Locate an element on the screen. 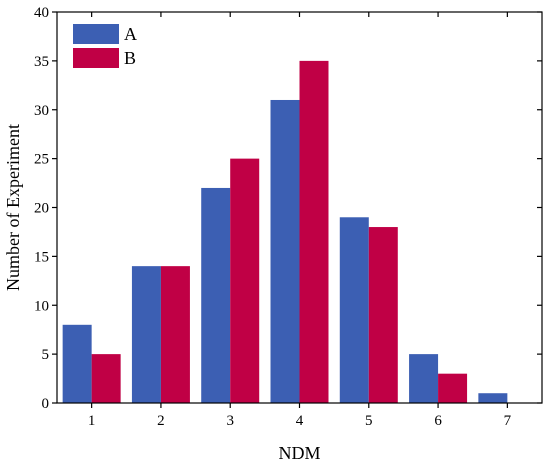 The width and height of the screenshot is (550, 467). x-tick-label: 4 is located at coordinates (300, 421).